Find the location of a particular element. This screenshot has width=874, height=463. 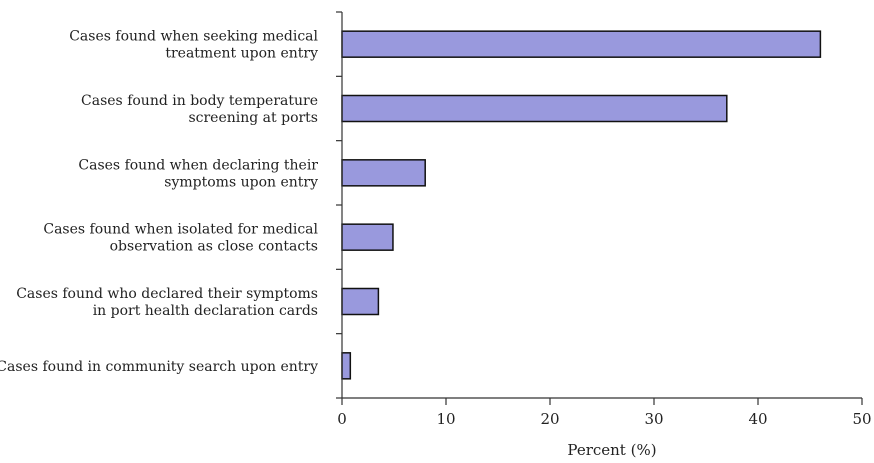

category-label-2-line-2: screening at ports is located at coordinates (253, 118).